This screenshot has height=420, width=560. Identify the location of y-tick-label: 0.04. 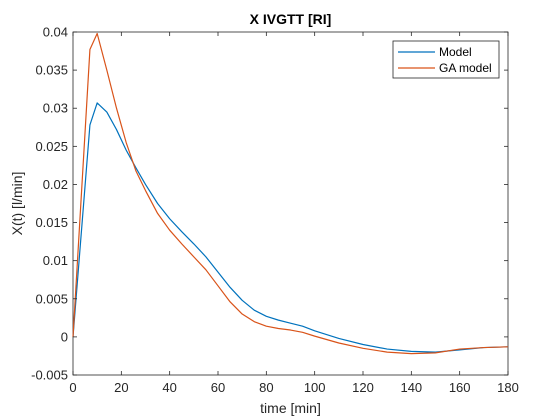
(55, 32).